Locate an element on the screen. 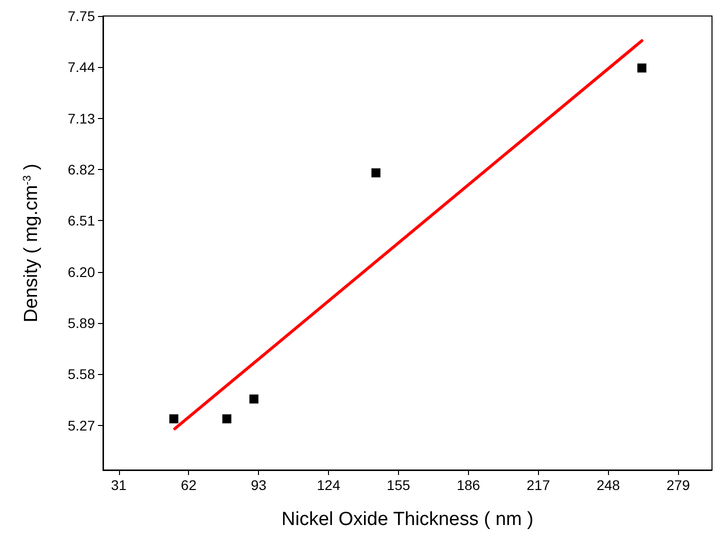  y-tick-label: 6.20 is located at coordinates (82, 272).